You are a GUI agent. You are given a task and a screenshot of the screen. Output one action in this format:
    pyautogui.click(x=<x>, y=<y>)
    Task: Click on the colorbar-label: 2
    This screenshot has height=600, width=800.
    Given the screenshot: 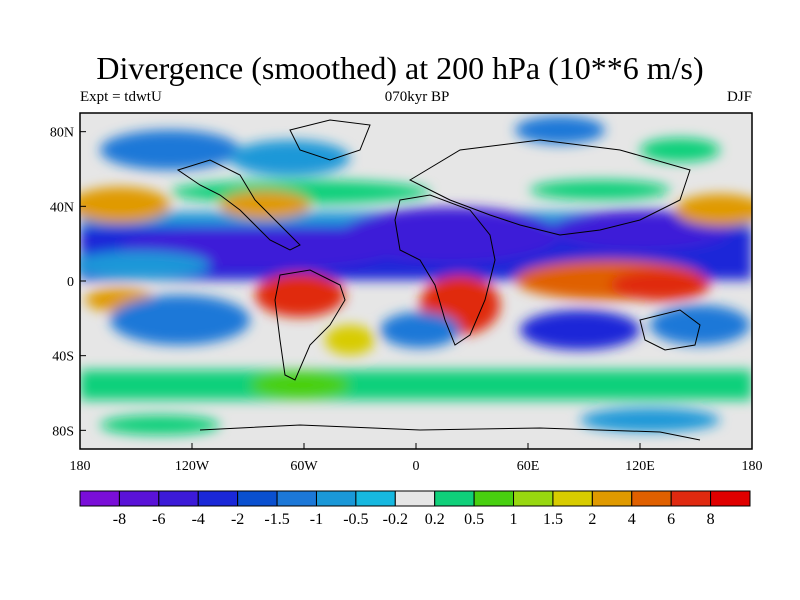 What is the action you would take?
    pyautogui.click(x=592, y=519)
    